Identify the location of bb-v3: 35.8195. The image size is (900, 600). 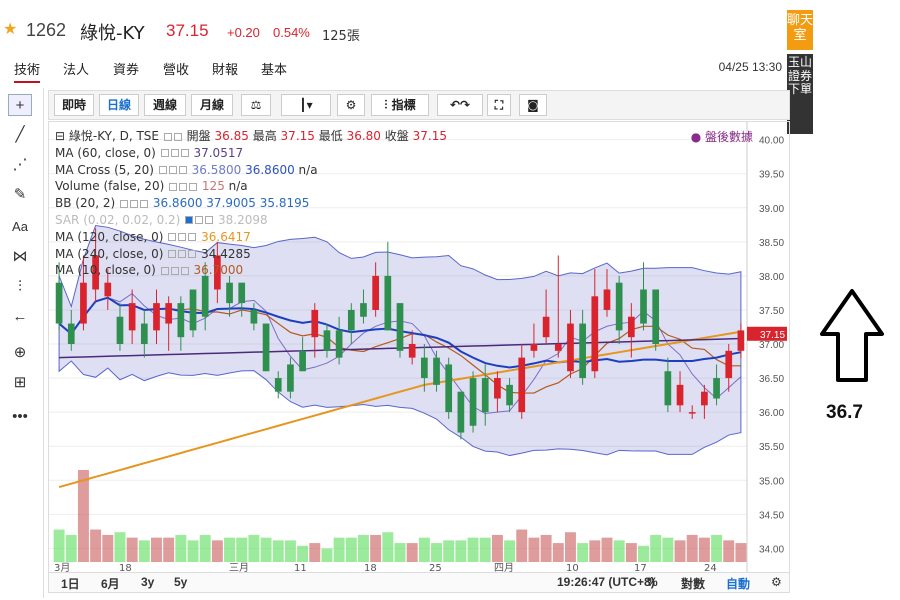
(284, 203).